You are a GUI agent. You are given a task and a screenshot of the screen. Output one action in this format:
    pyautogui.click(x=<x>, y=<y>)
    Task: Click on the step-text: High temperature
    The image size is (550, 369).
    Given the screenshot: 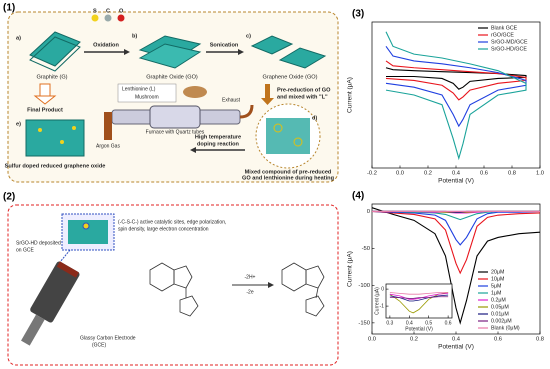 What is the action you would take?
    pyautogui.click(x=218, y=137)
    